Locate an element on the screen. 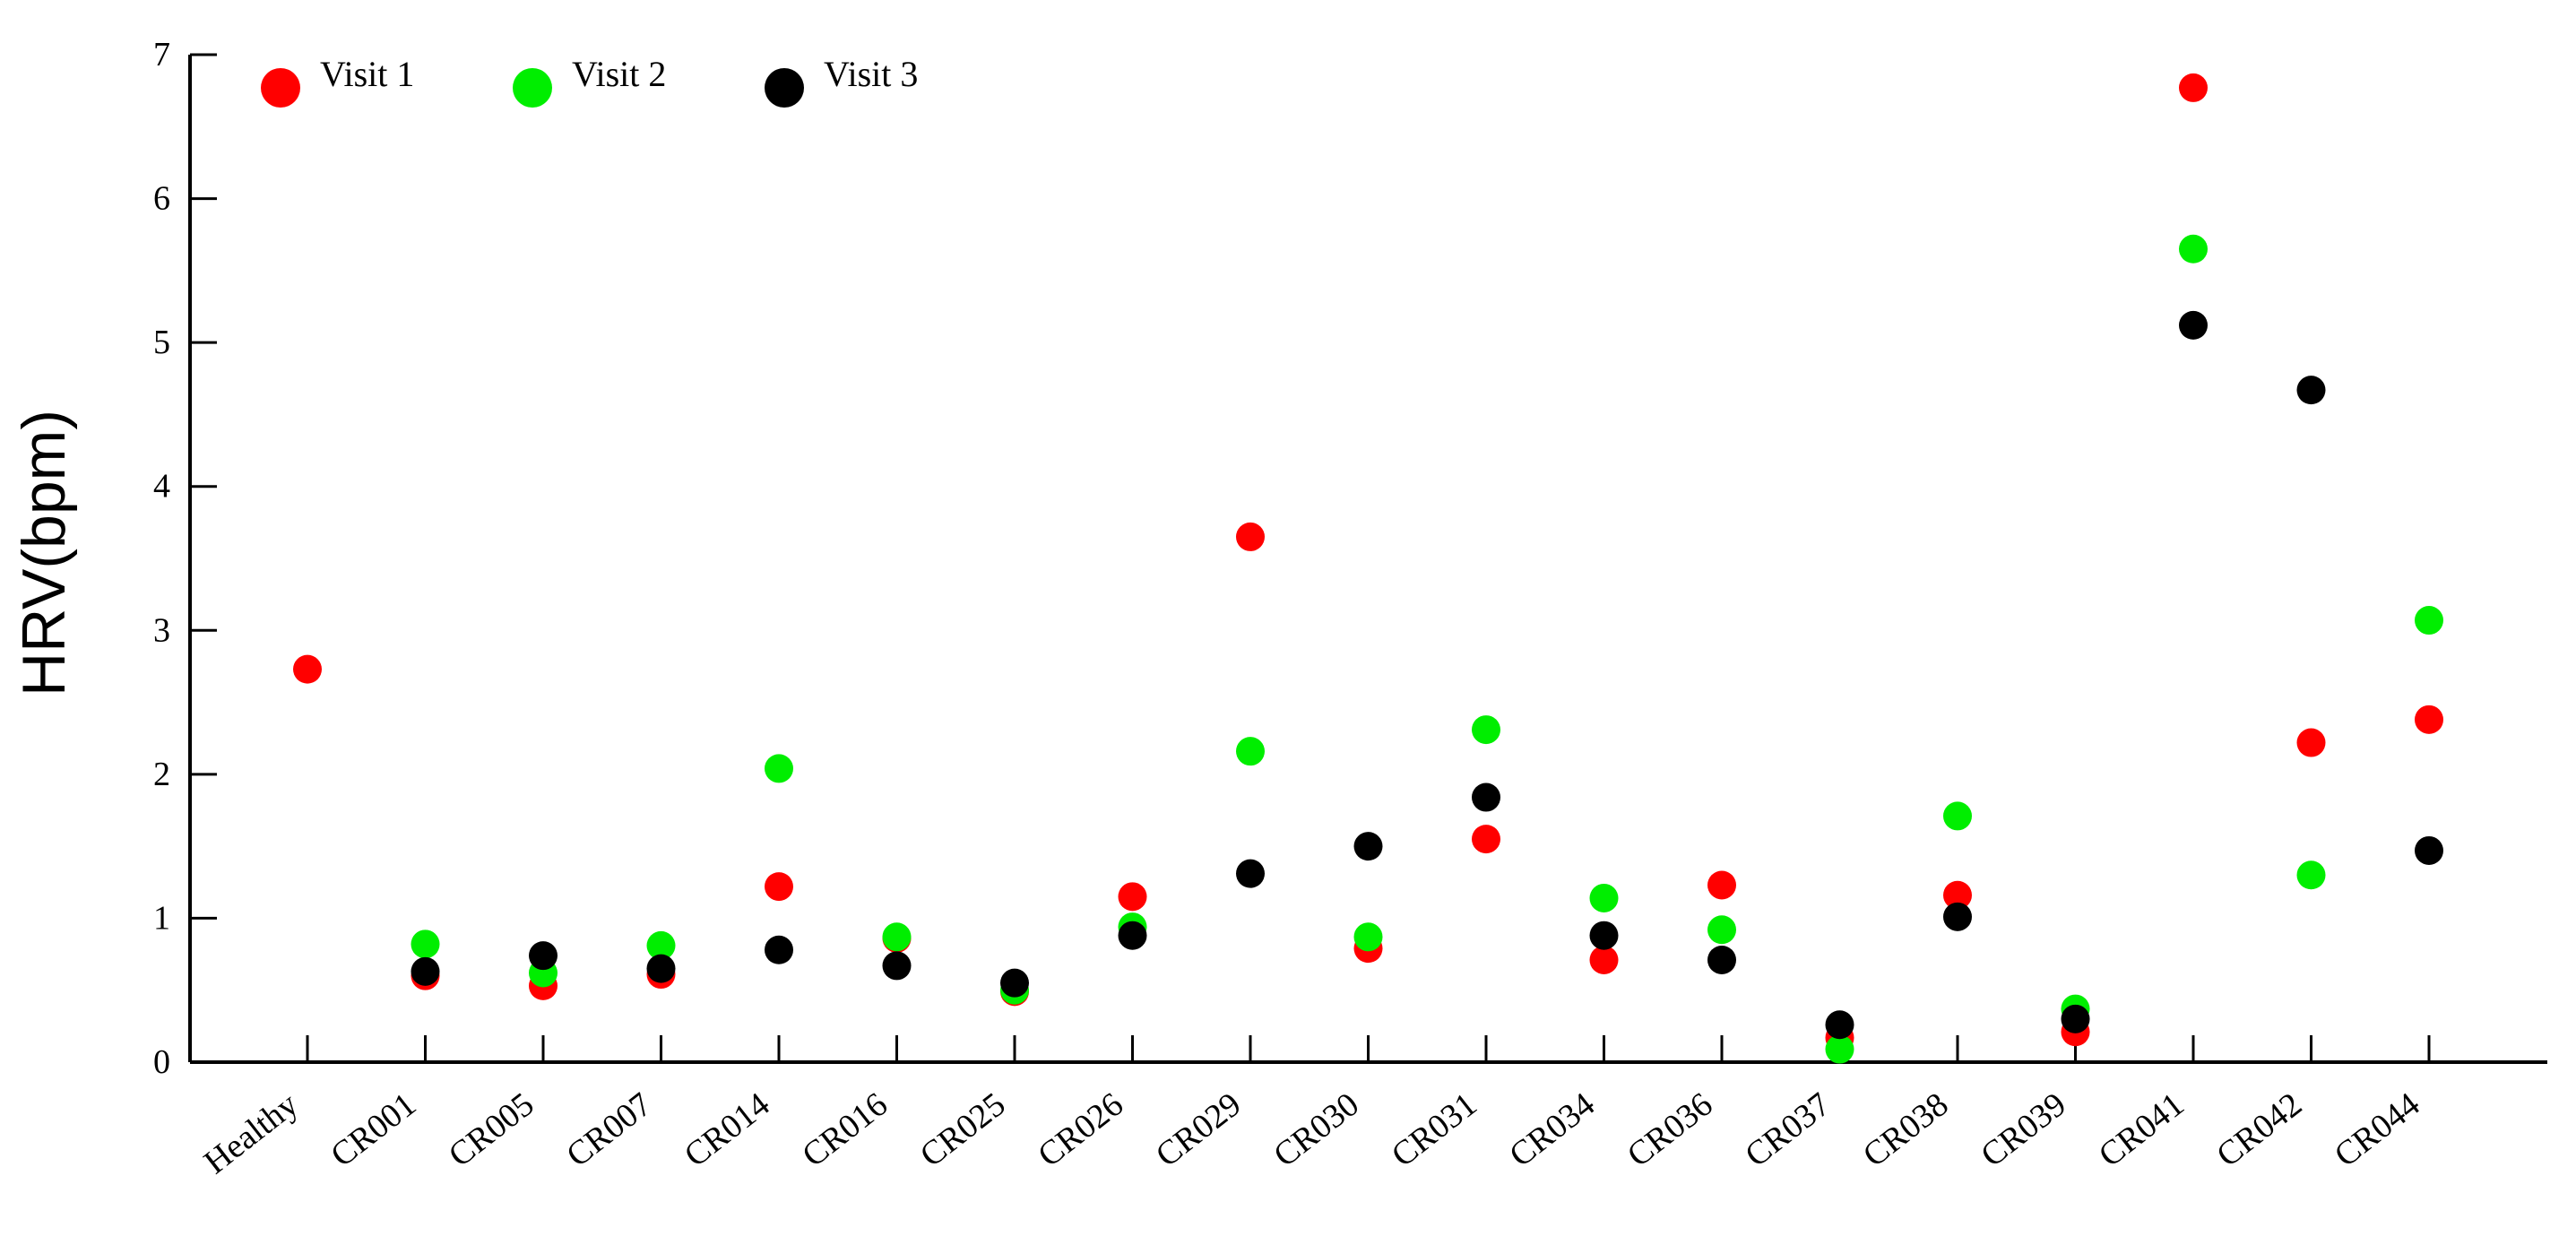  x-tick-label: CR014 is located at coordinates (727, 1129).